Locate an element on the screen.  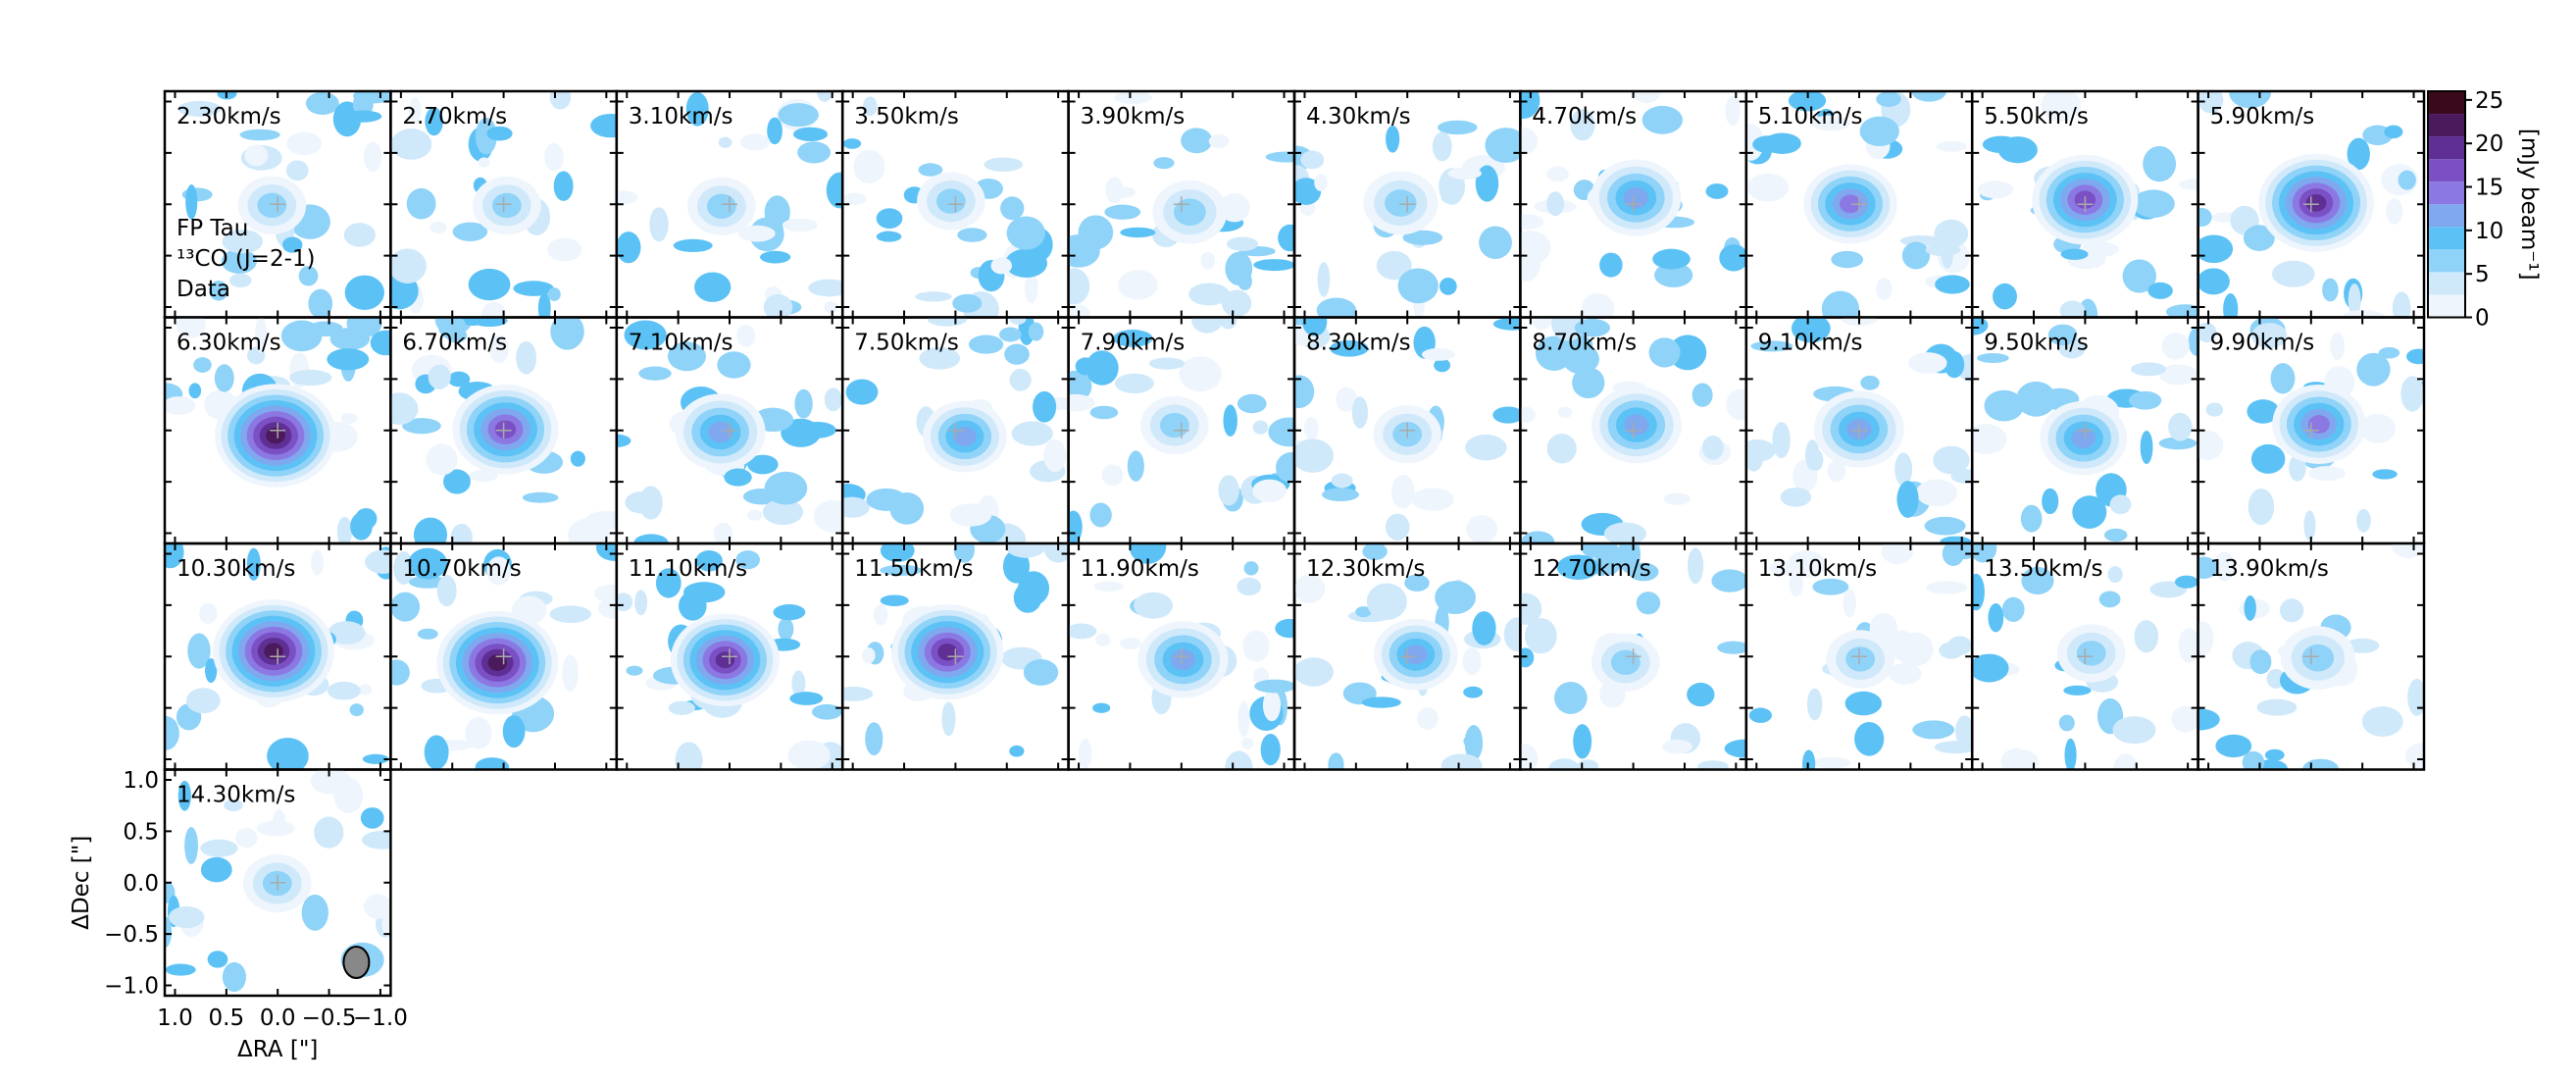
channel-label: 3.10km/s is located at coordinates (681, 116).